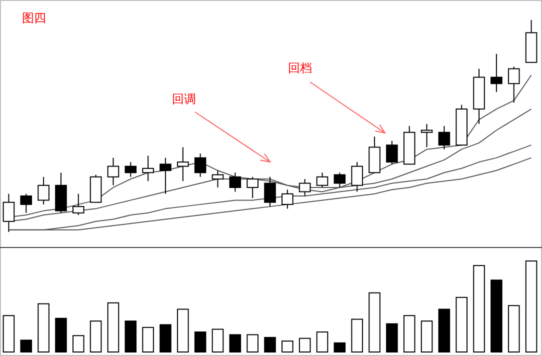 The height and width of the screenshot is (356, 542). What do you see at coordinates (184, 99) in the screenshot?
I see `annotation: 回调` at bounding box center [184, 99].